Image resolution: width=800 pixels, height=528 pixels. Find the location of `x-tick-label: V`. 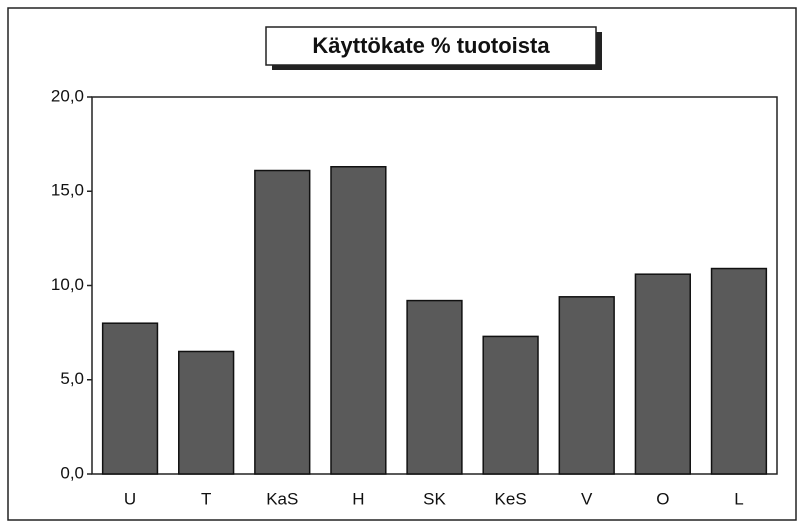

x-tick-label: V is located at coordinates (587, 498).